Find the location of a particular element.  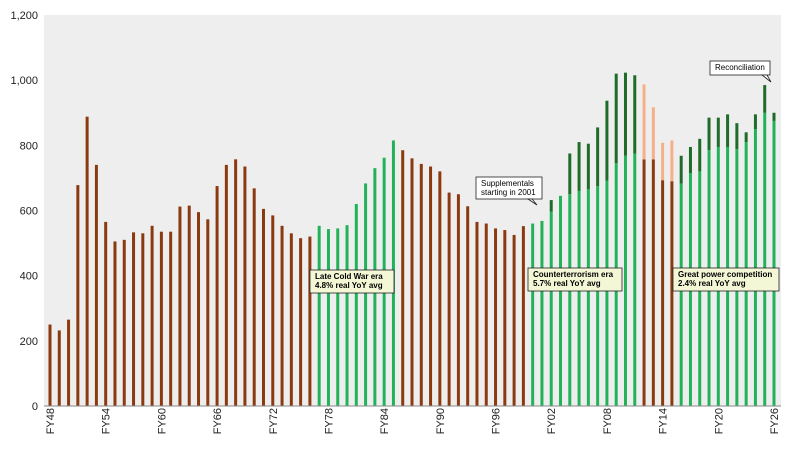

bar-base-1951 is located at coordinates (78, 295).